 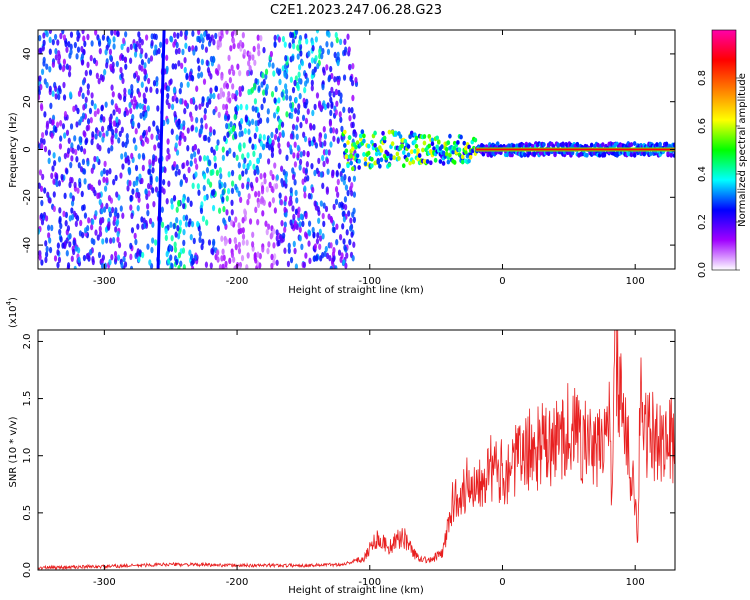 I want to click on snr-y-label: SNR (10 * v/v), so click(x=13, y=451).